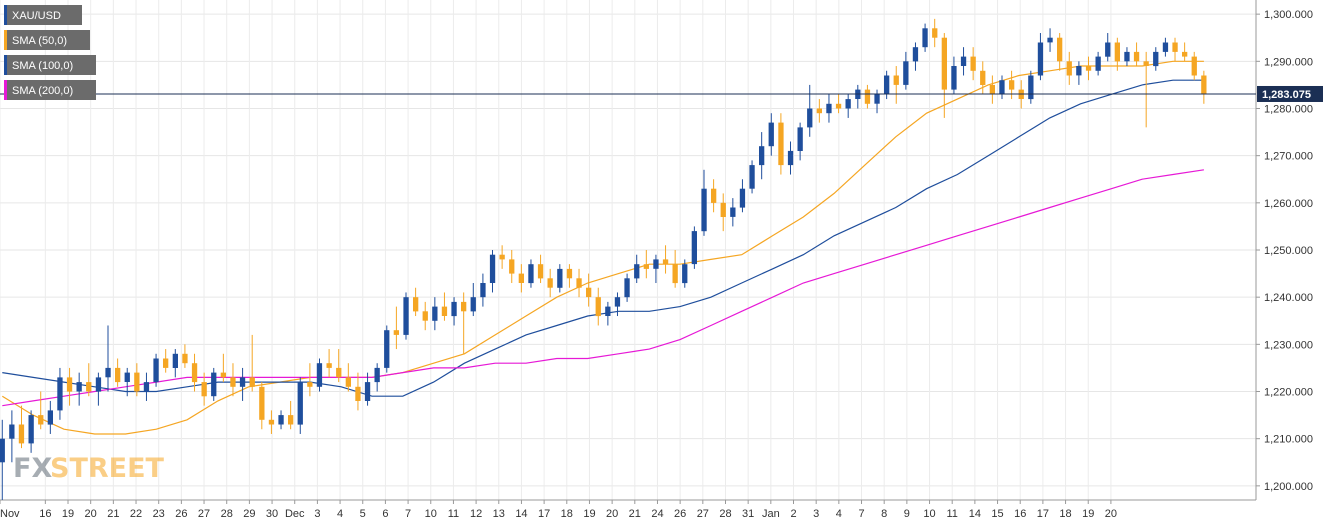  Describe the element at coordinates (1288, 62) in the screenshot. I see `y-tick-label: 1,290.000` at that location.